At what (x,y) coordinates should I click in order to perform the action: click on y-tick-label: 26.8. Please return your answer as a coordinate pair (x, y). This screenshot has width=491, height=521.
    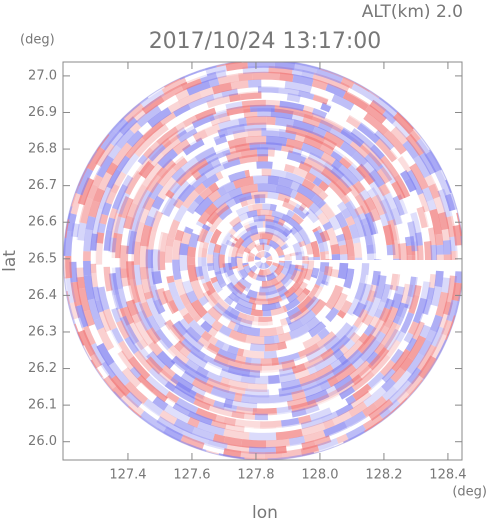
    Looking at the image, I should click on (42, 149).